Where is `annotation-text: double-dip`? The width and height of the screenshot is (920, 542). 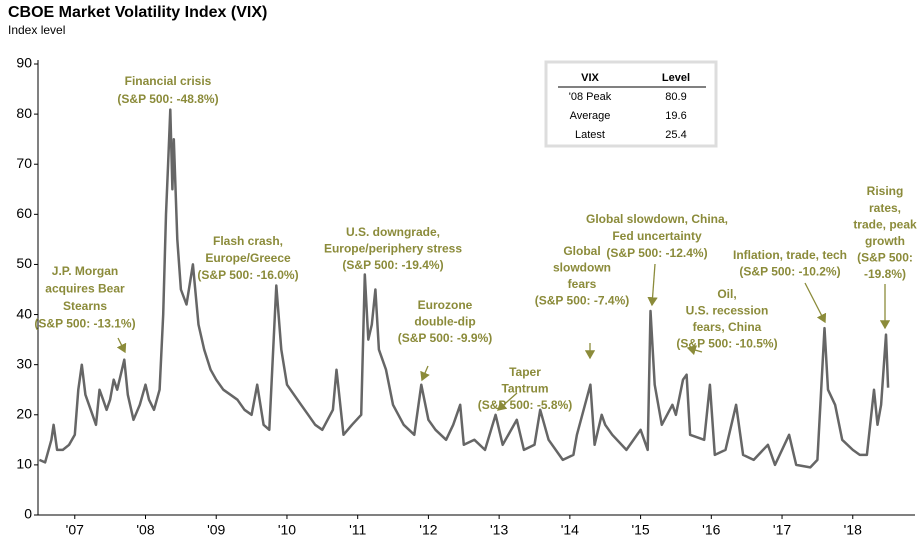
annotation-text: double-dip is located at coordinates (444, 322).